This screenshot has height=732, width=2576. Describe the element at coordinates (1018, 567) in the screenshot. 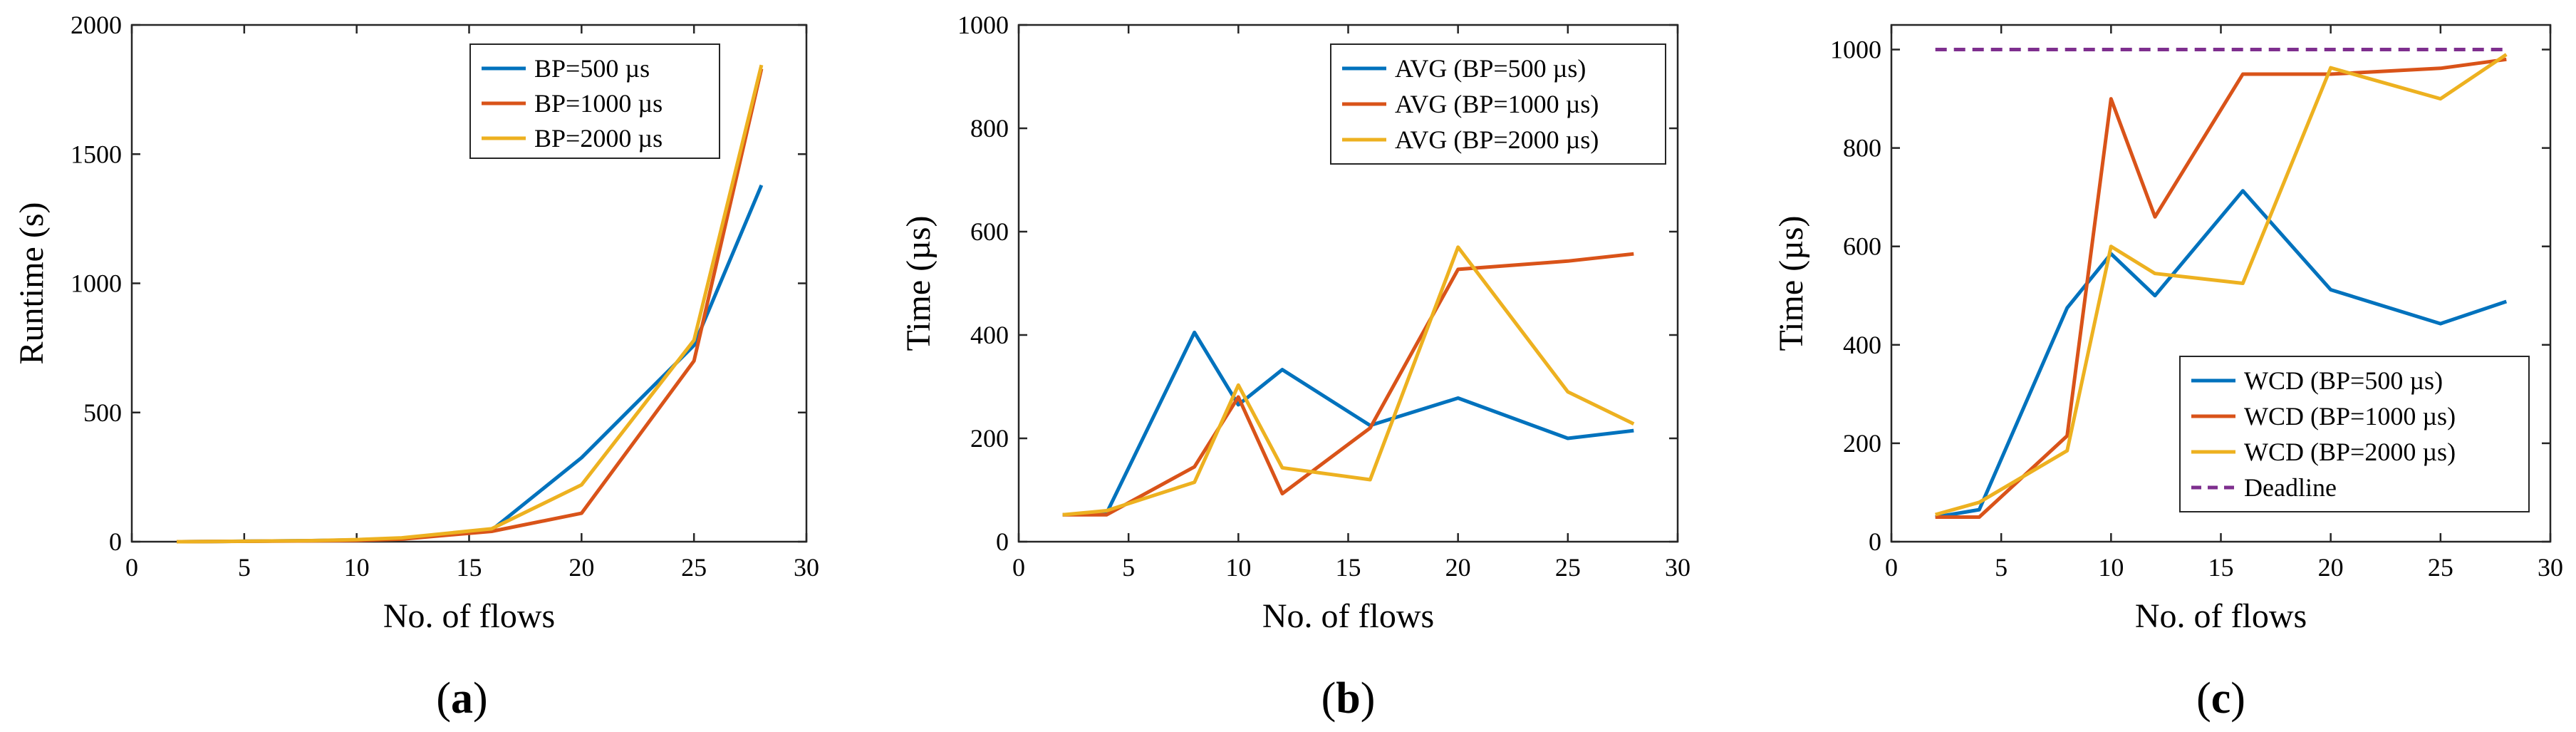

I see `panel-b-xtick-label: 0` at that location.